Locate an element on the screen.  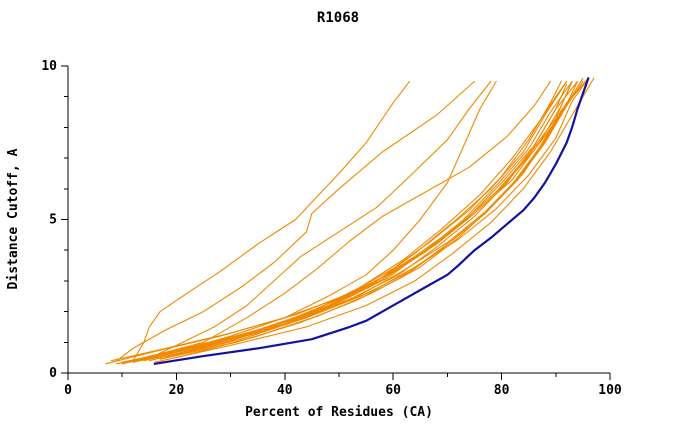
x-axis-label: Percent of Residues (CA) is located at coordinates (339, 412).